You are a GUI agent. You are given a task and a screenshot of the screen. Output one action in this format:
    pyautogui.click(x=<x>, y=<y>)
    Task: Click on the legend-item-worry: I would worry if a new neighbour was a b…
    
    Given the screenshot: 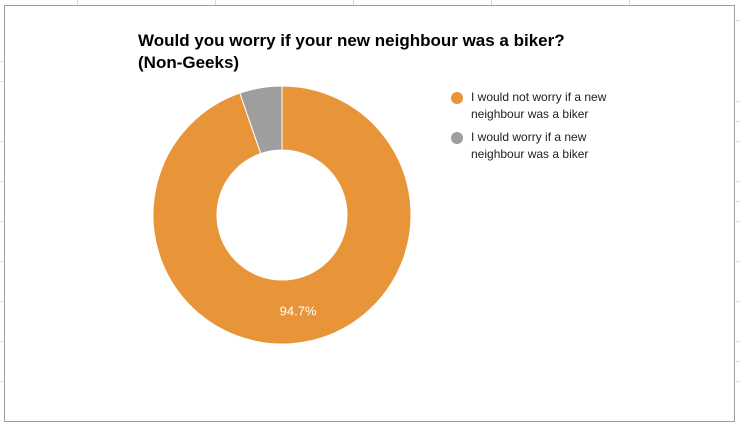 What is the action you would take?
    pyautogui.click(x=536, y=146)
    